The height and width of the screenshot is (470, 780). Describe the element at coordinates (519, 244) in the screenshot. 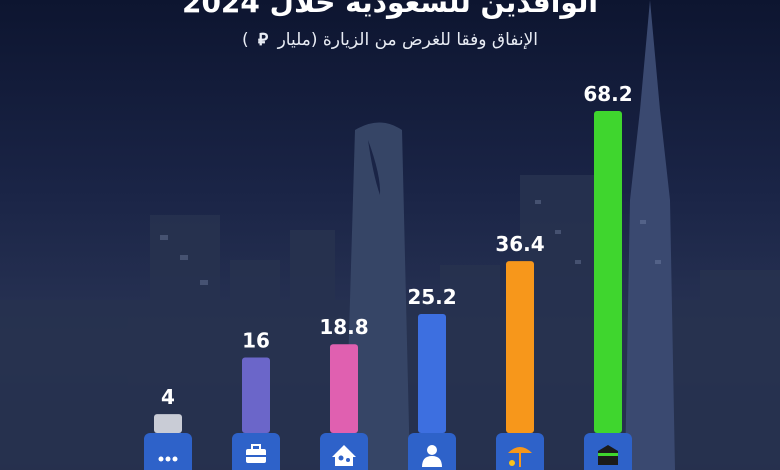

I see `value-label: 36.4` at that location.